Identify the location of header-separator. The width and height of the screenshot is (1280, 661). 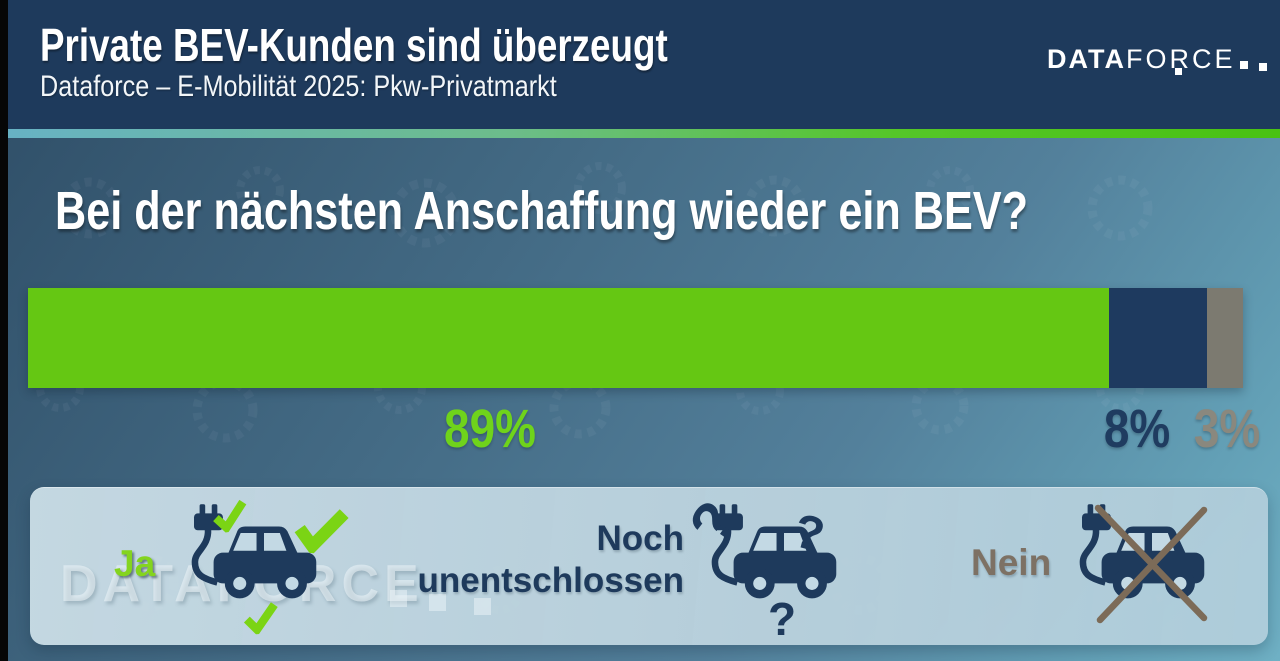
(640, 133).